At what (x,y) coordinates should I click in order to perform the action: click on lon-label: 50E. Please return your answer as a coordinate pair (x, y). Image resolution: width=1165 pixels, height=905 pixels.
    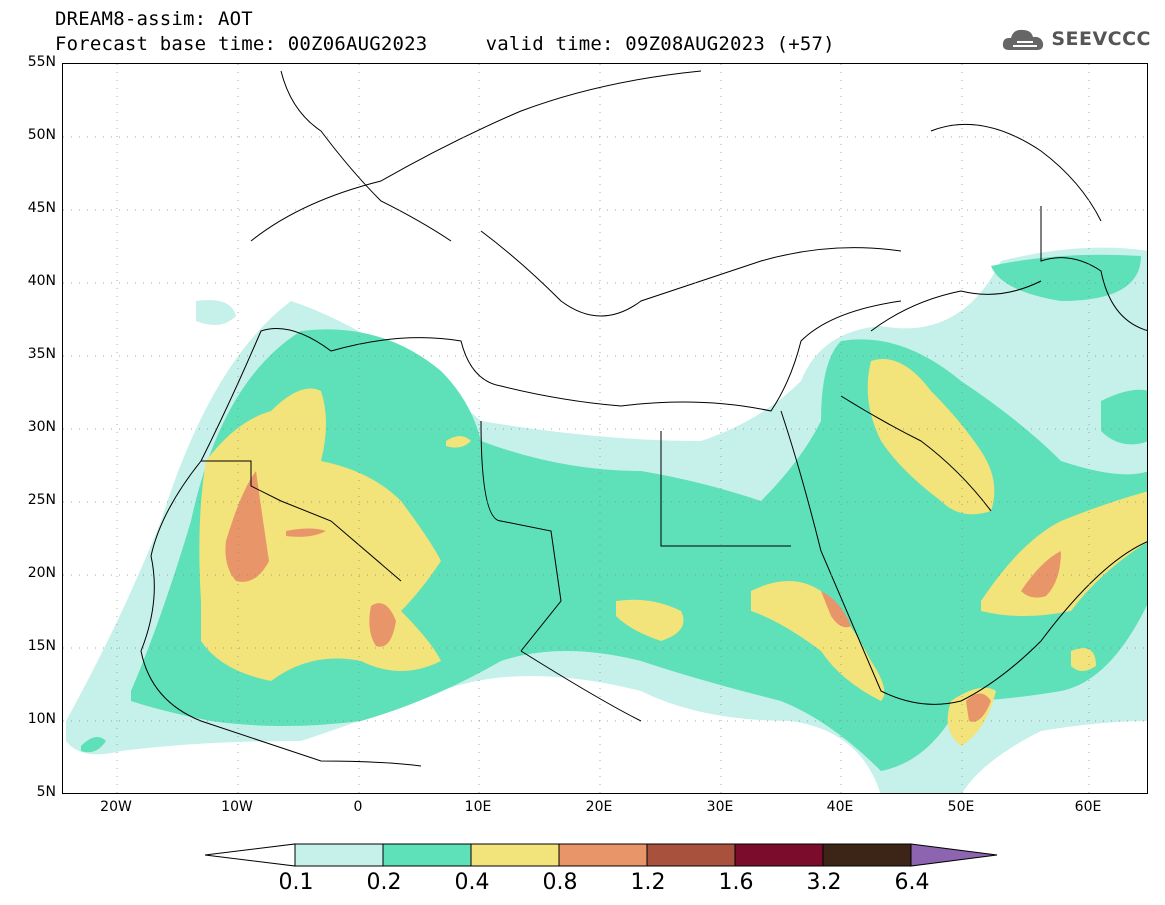
    Looking at the image, I should click on (961, 807).